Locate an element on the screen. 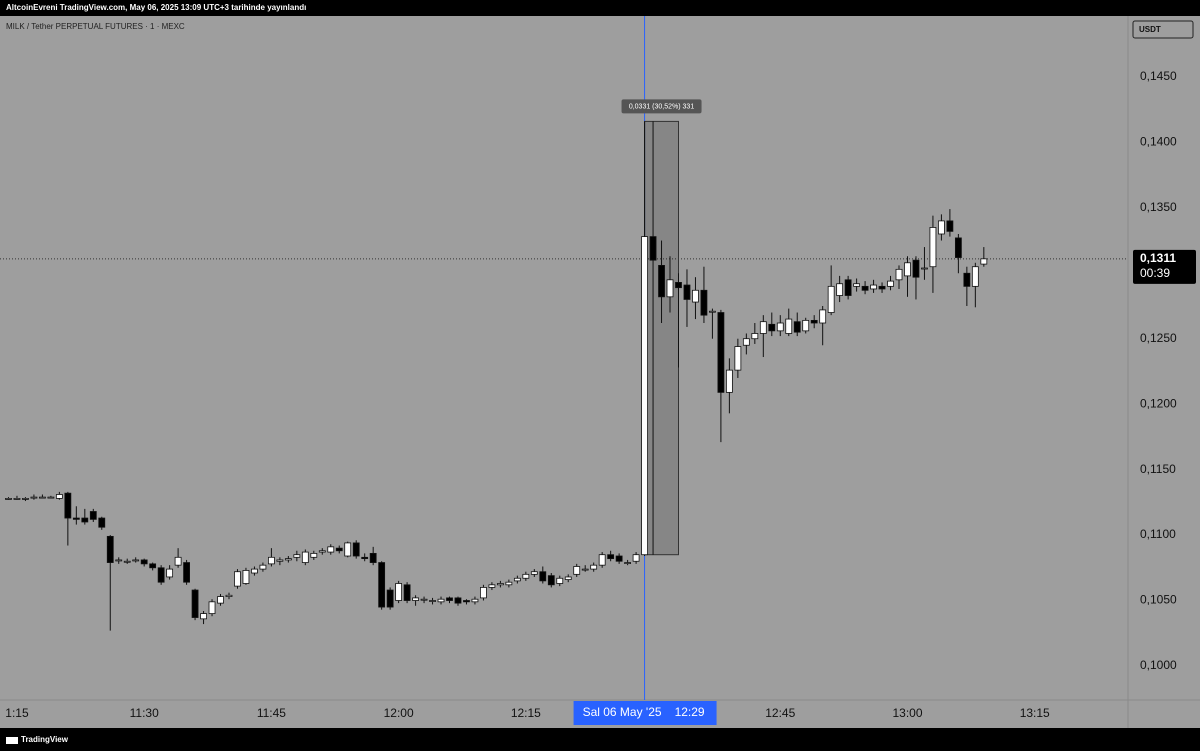 Image resolution: width=1200 pixels, height=751 pixels. x-tick-label: 13:00 is located at coordinates (907, 713).